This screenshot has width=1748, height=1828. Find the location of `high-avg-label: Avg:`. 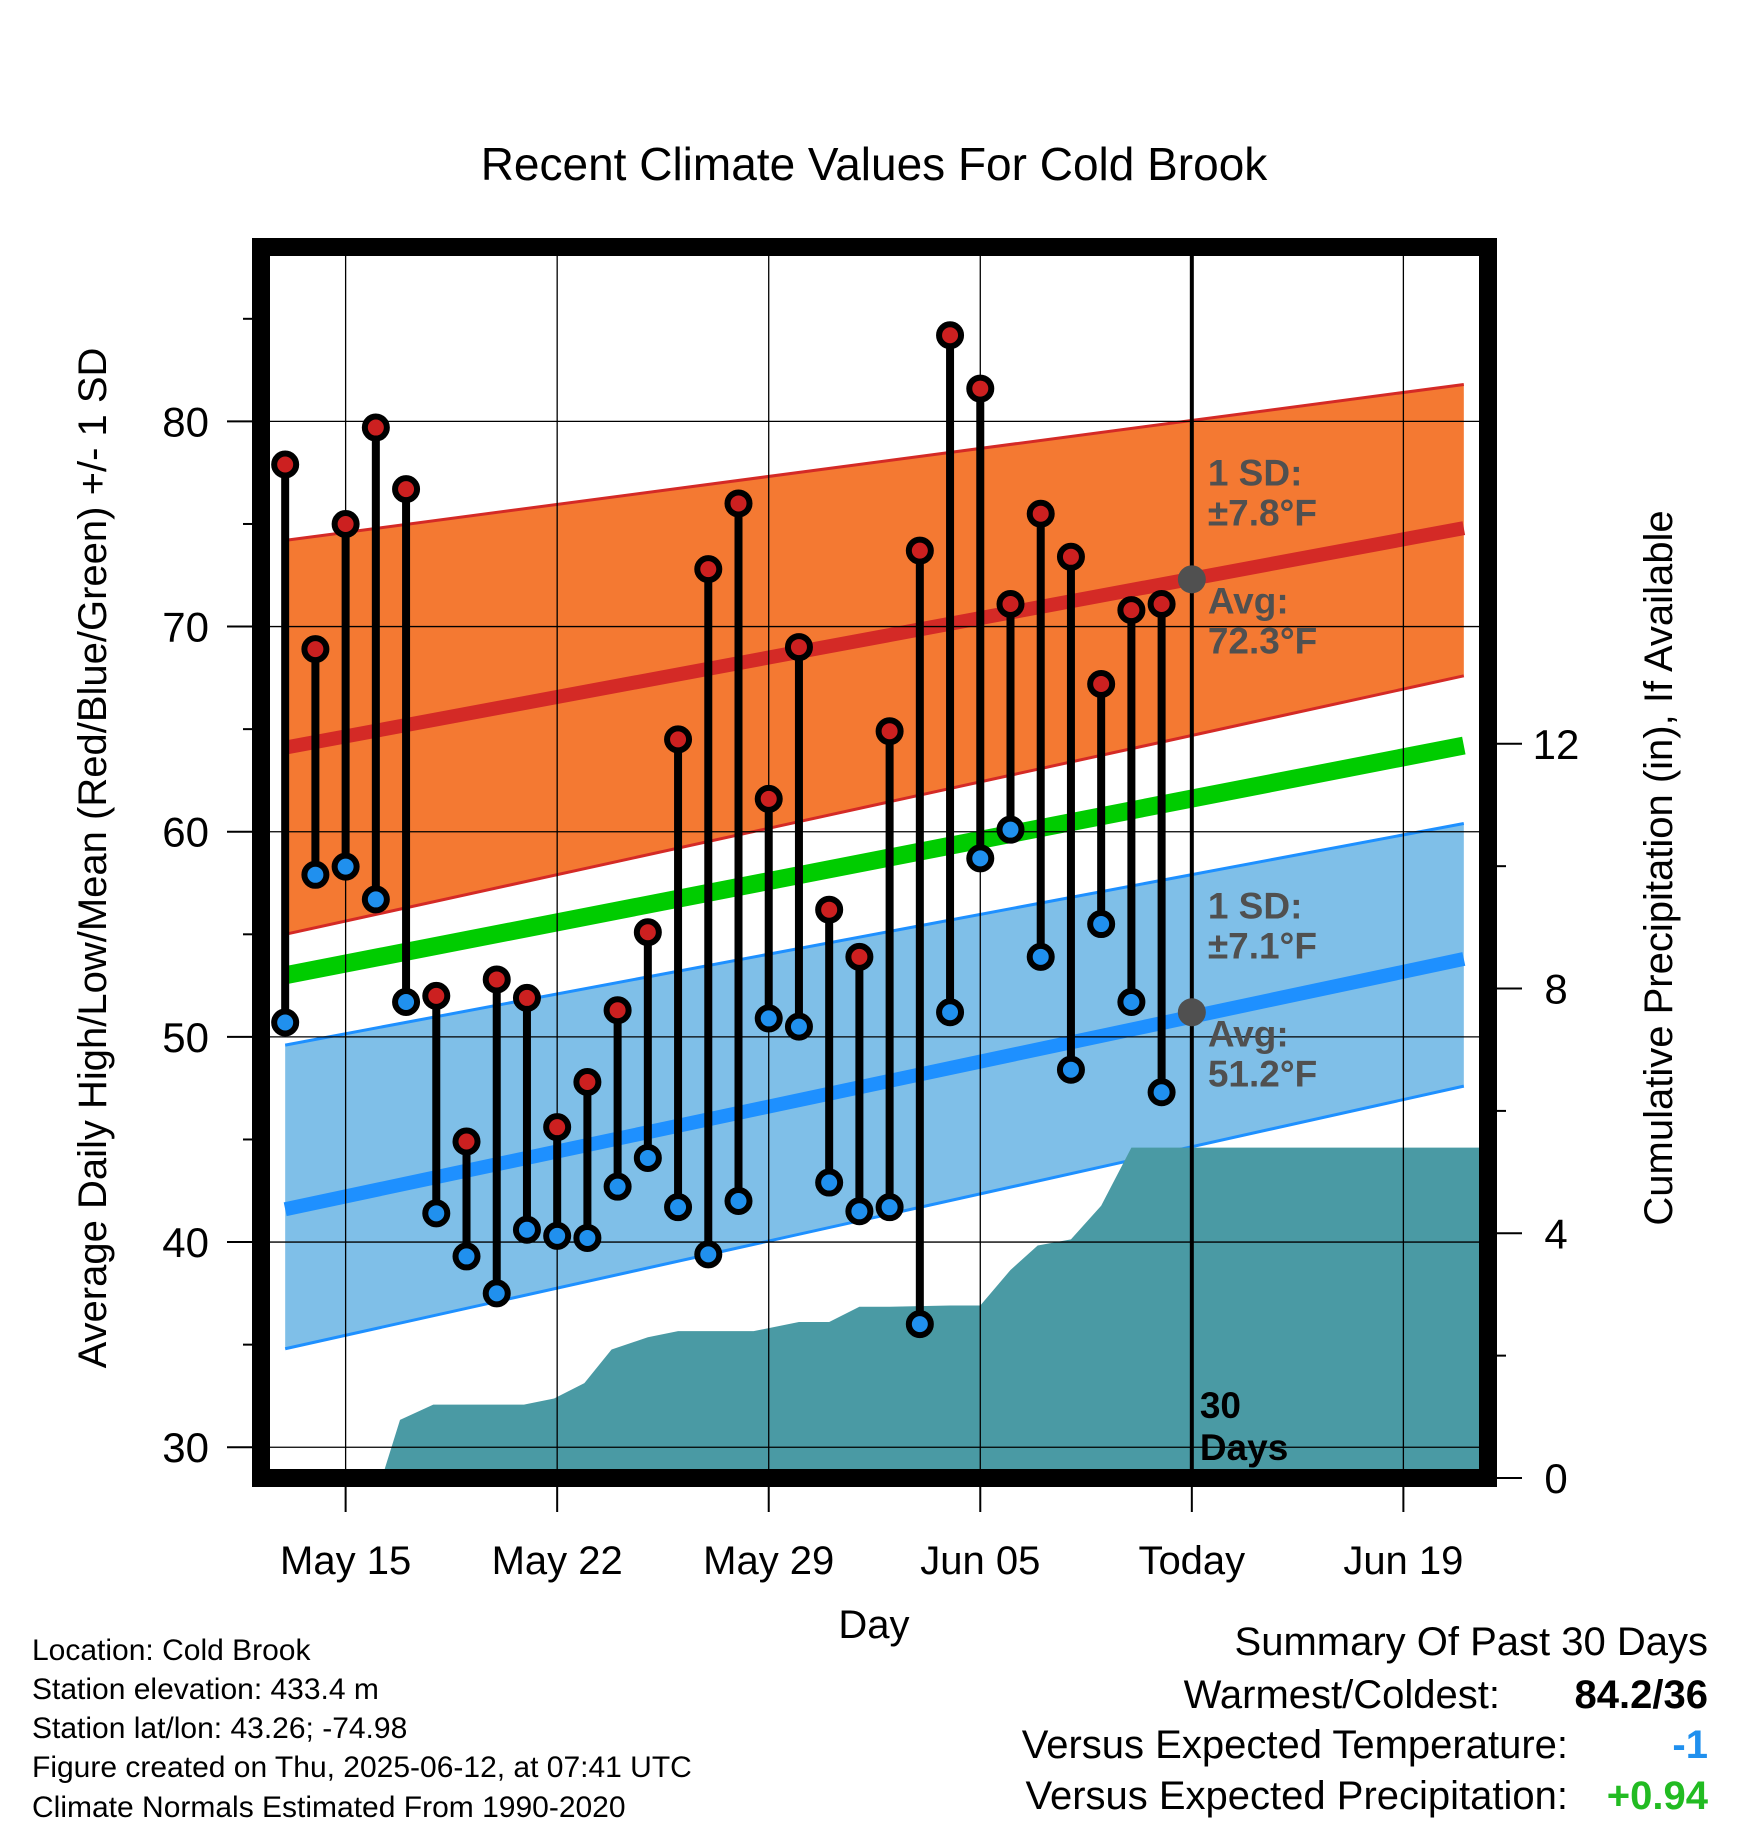

high-avg-label: Avg: is located at coordinates (1248, 600).